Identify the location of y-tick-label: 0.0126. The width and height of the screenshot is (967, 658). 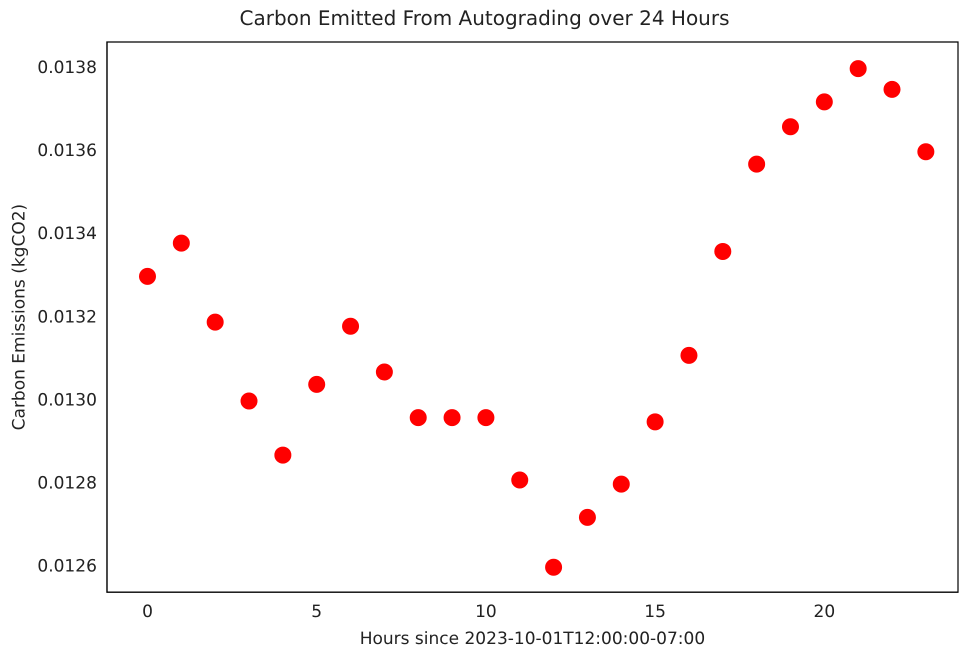
(67, 566).